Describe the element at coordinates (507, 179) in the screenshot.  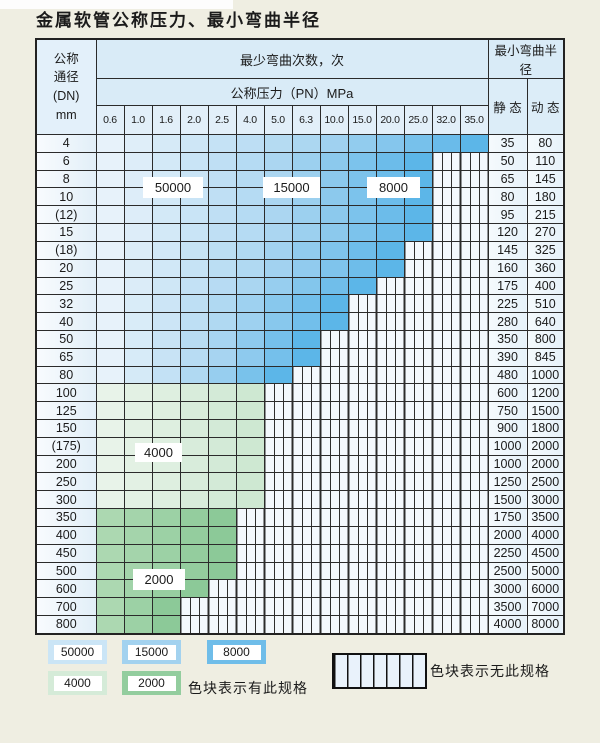
I see `static-radius-cell: 65` at that location.